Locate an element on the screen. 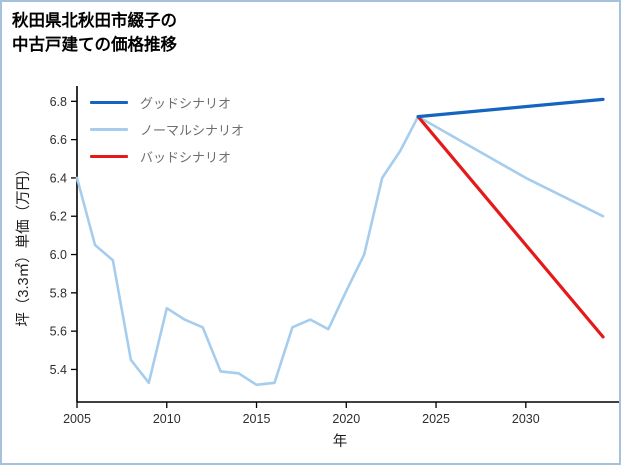  y-tick-label: 5.8 is located at coordinates (58, 293).